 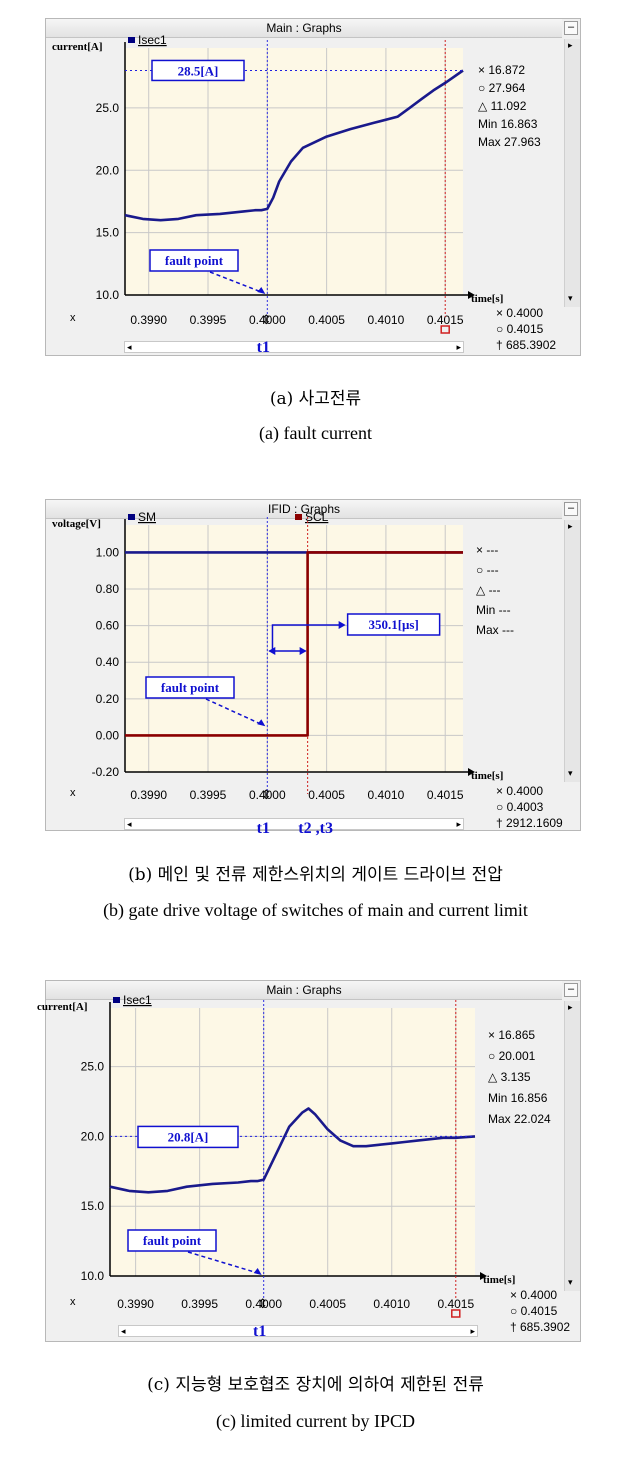 I want to click on cursor-readout: × --- ○ --- △ --- Min --- Max ---, so click(x=495, y=590).